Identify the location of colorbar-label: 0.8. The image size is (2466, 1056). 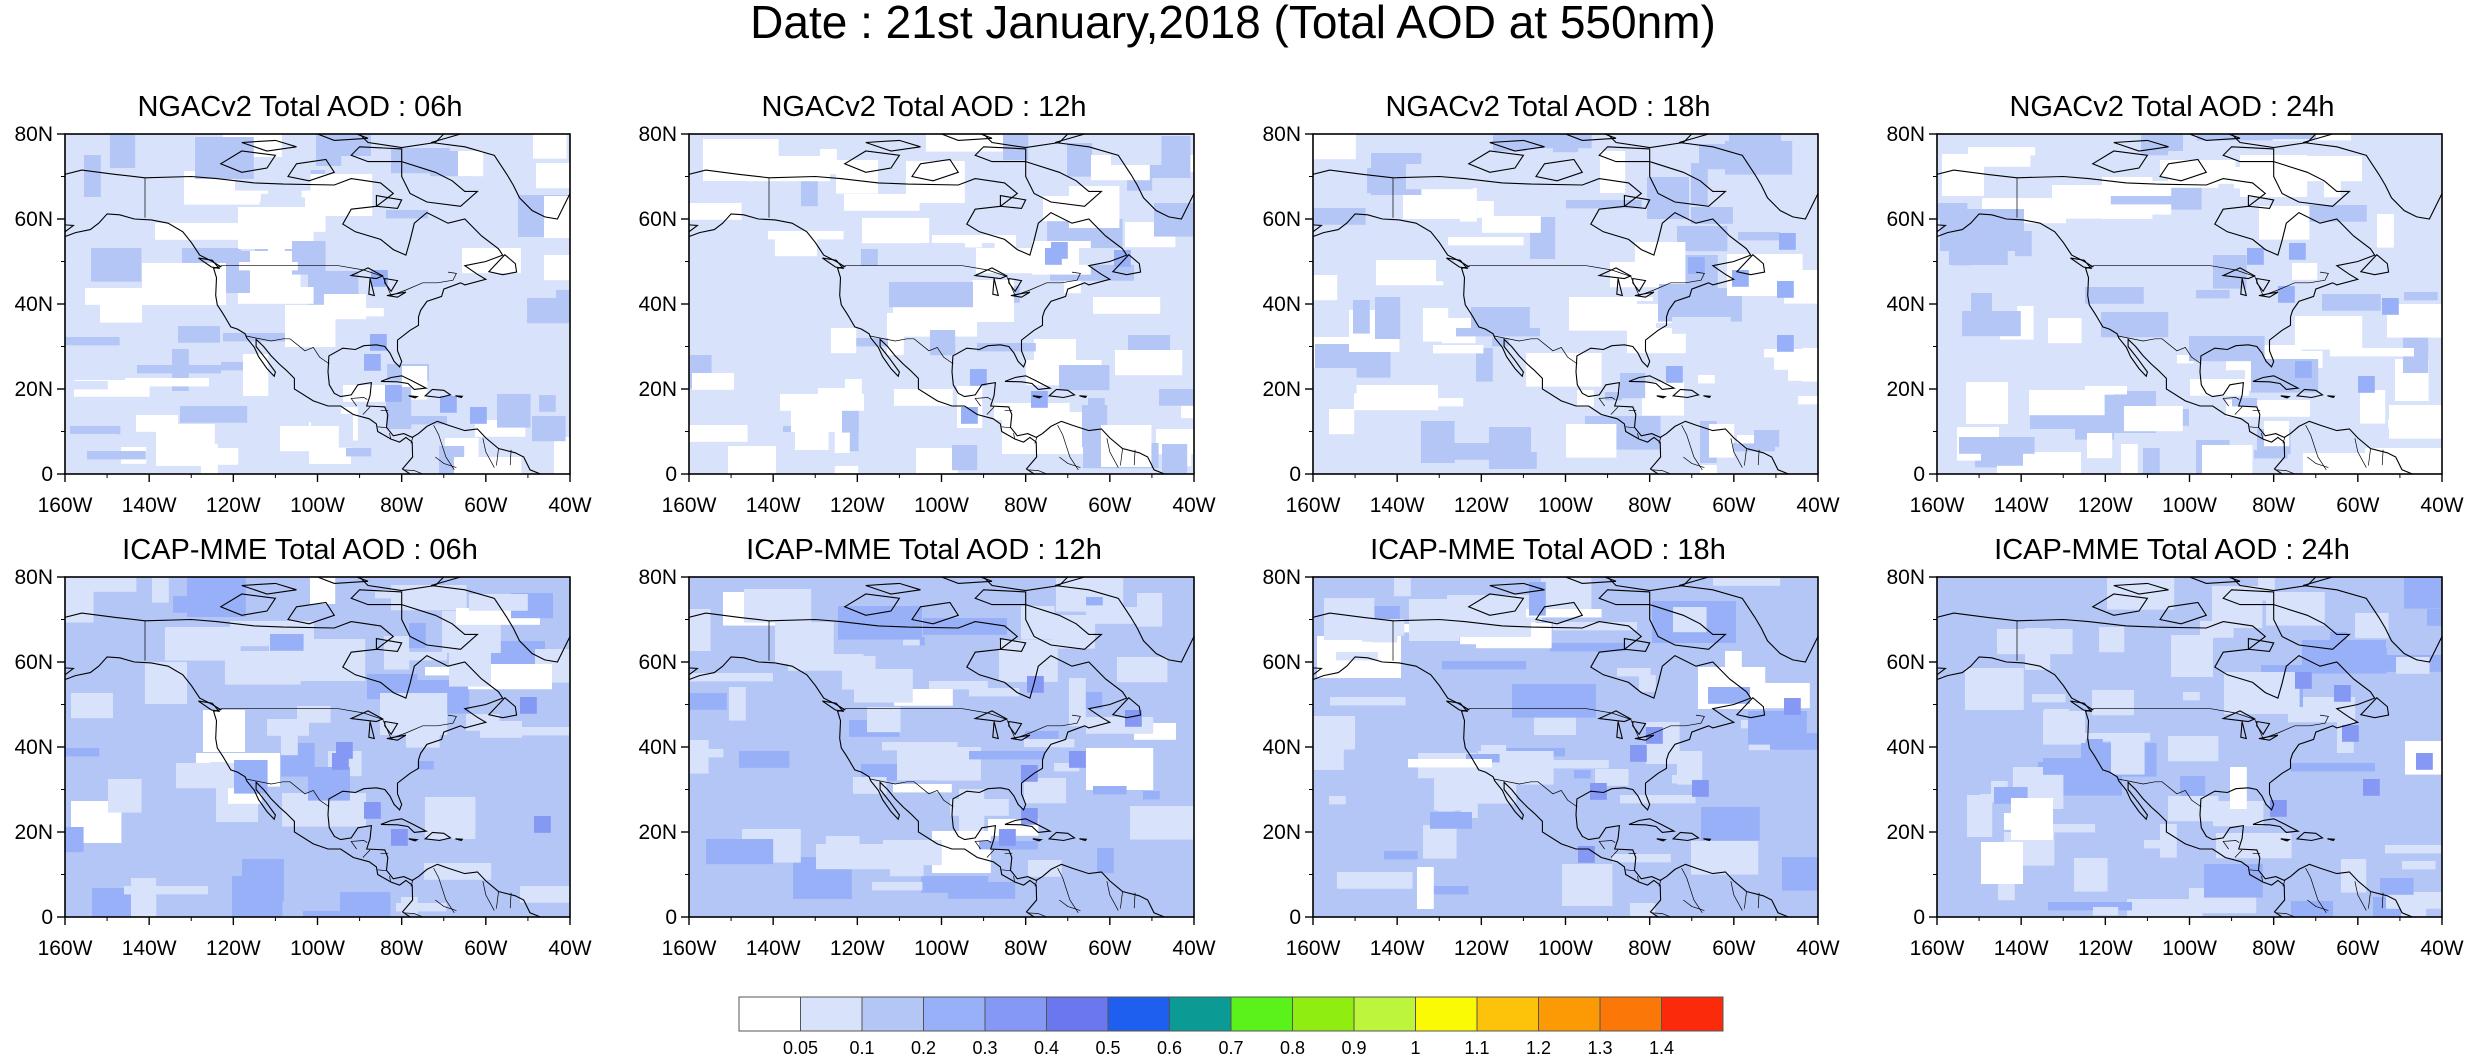
(1292, 1047).